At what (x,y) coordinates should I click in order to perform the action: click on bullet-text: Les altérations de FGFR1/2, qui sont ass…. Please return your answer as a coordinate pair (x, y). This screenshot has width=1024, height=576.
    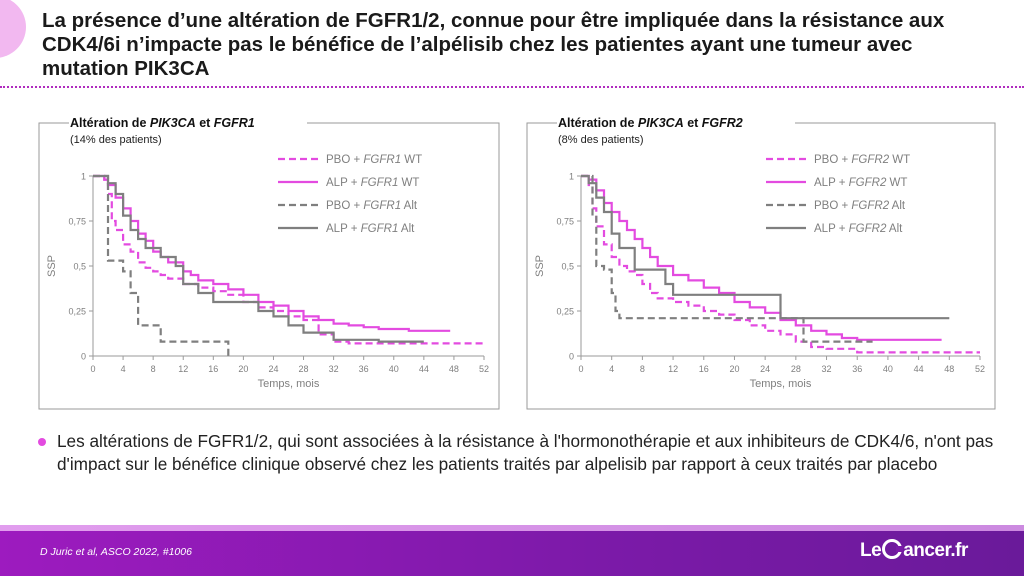
    Looking at the image, I should click on (525, 452).